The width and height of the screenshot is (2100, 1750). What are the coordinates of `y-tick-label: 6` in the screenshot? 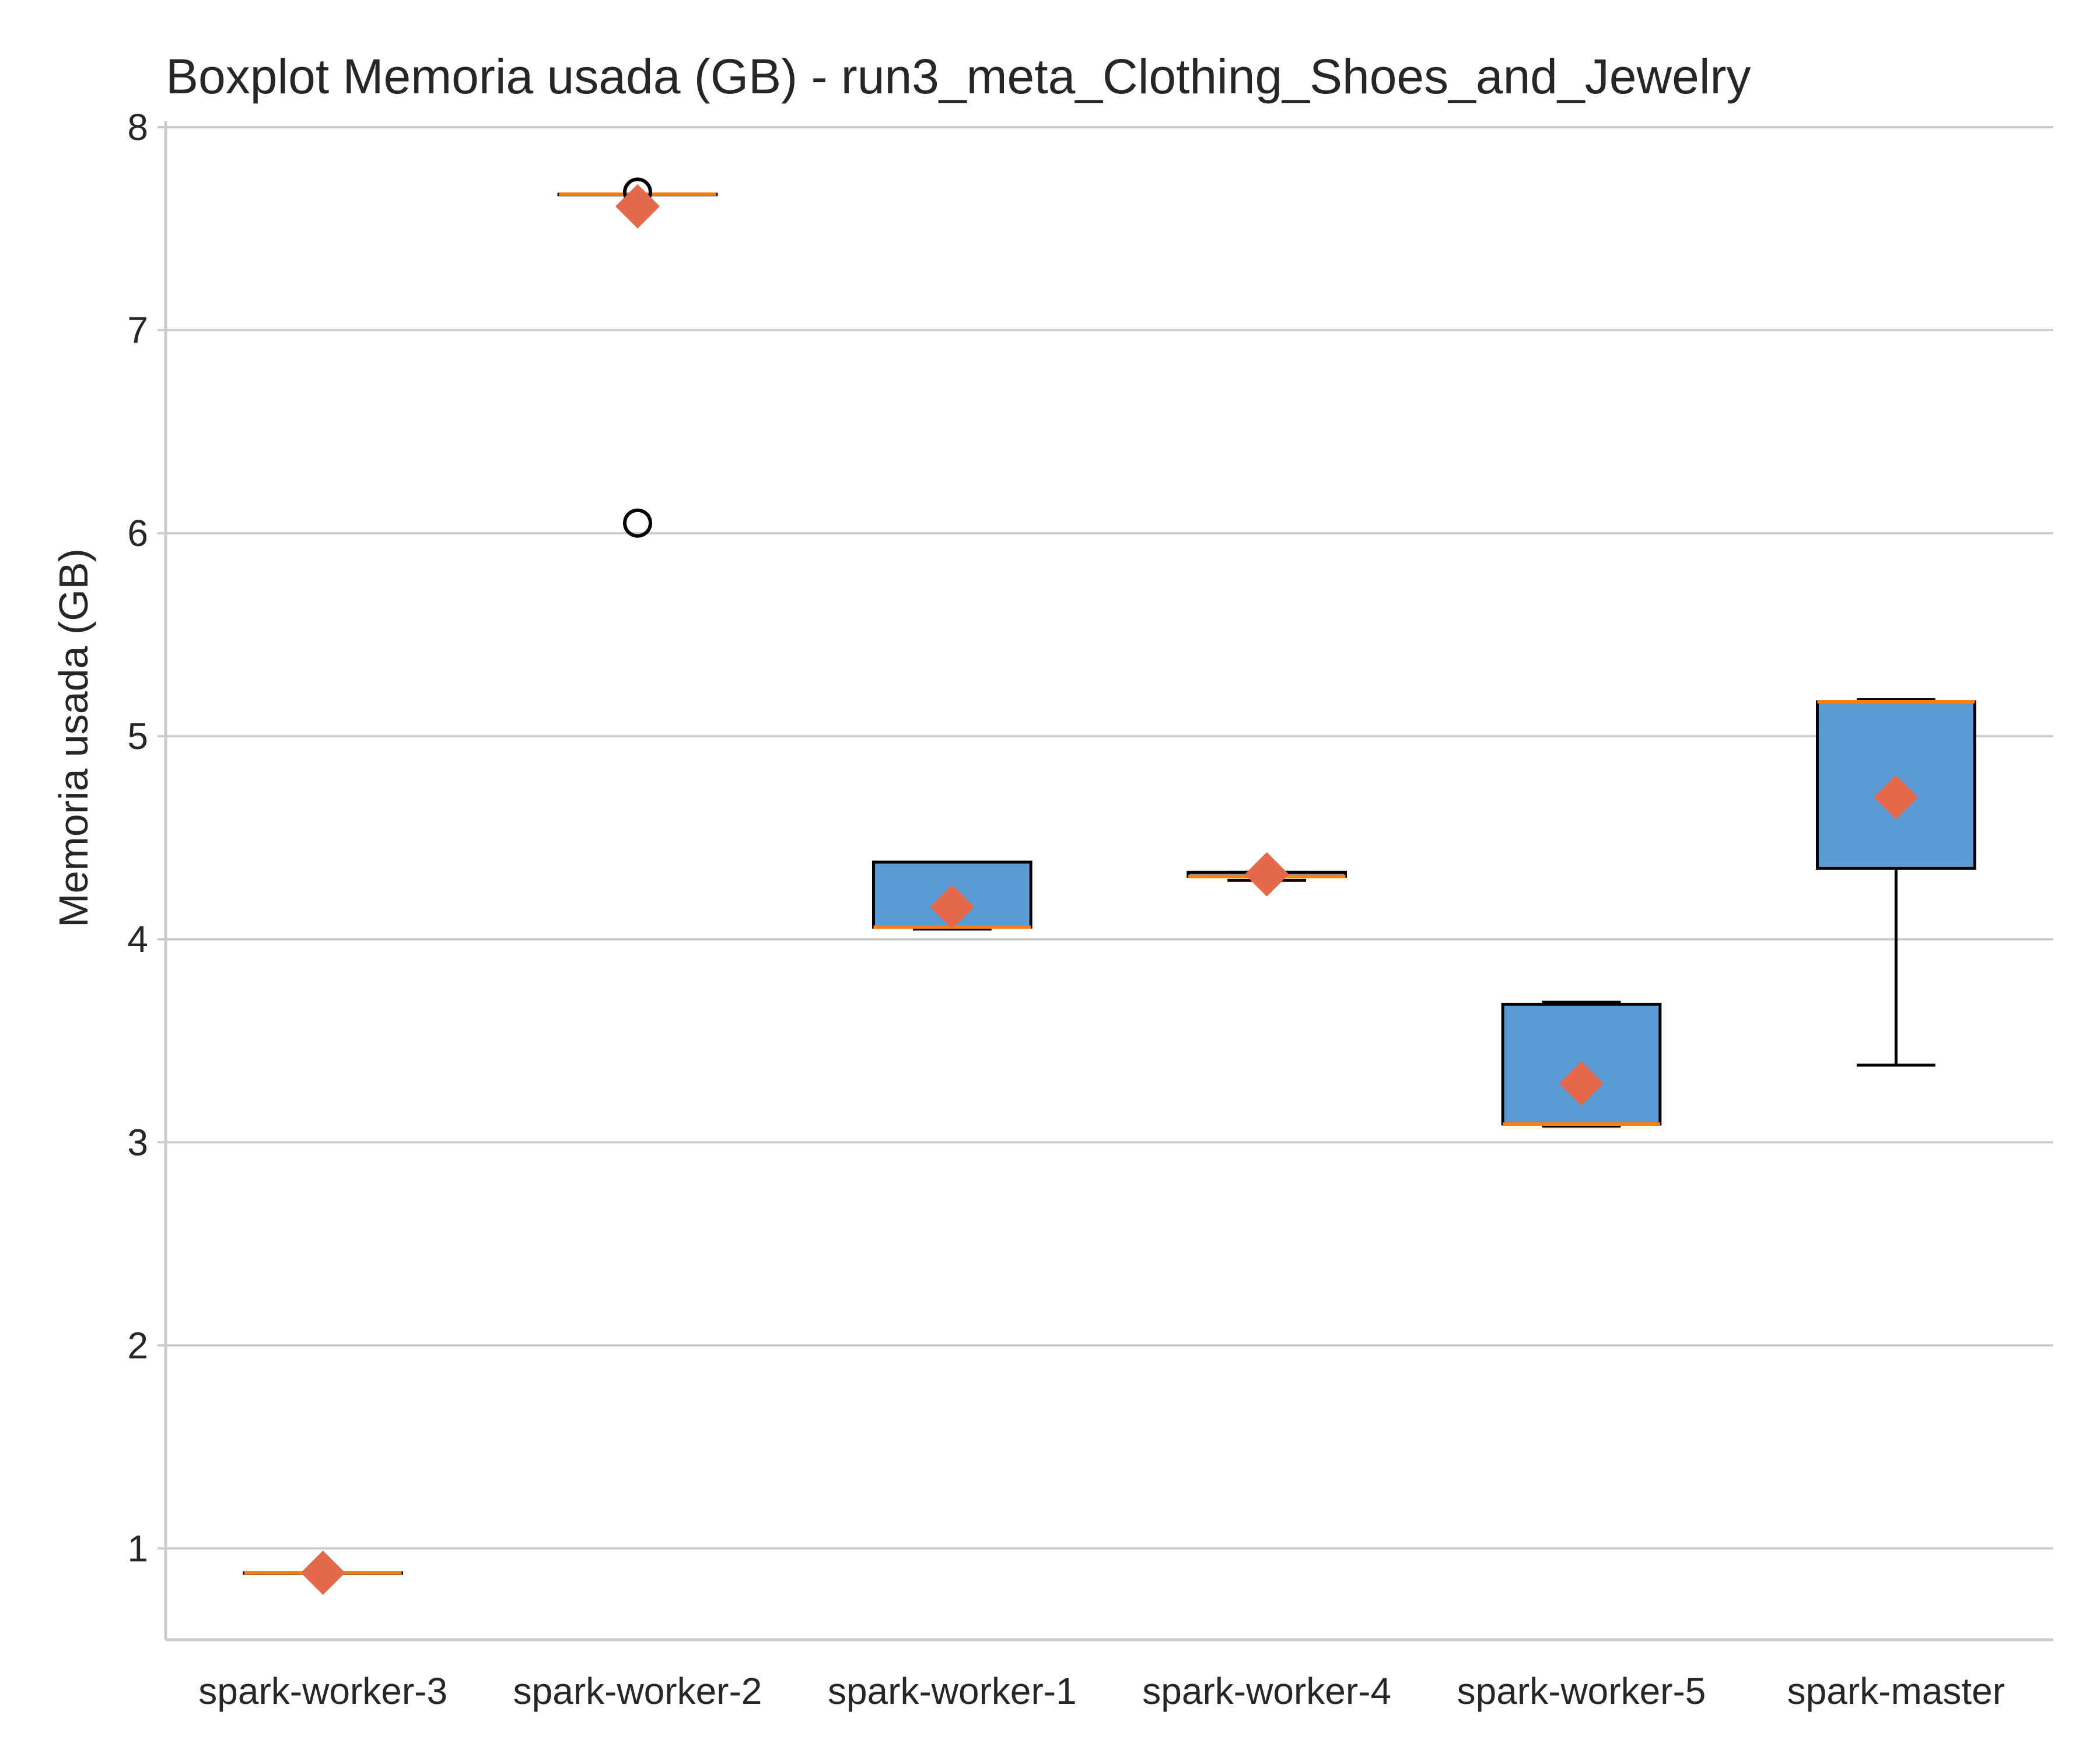 It's located at (137, 533).